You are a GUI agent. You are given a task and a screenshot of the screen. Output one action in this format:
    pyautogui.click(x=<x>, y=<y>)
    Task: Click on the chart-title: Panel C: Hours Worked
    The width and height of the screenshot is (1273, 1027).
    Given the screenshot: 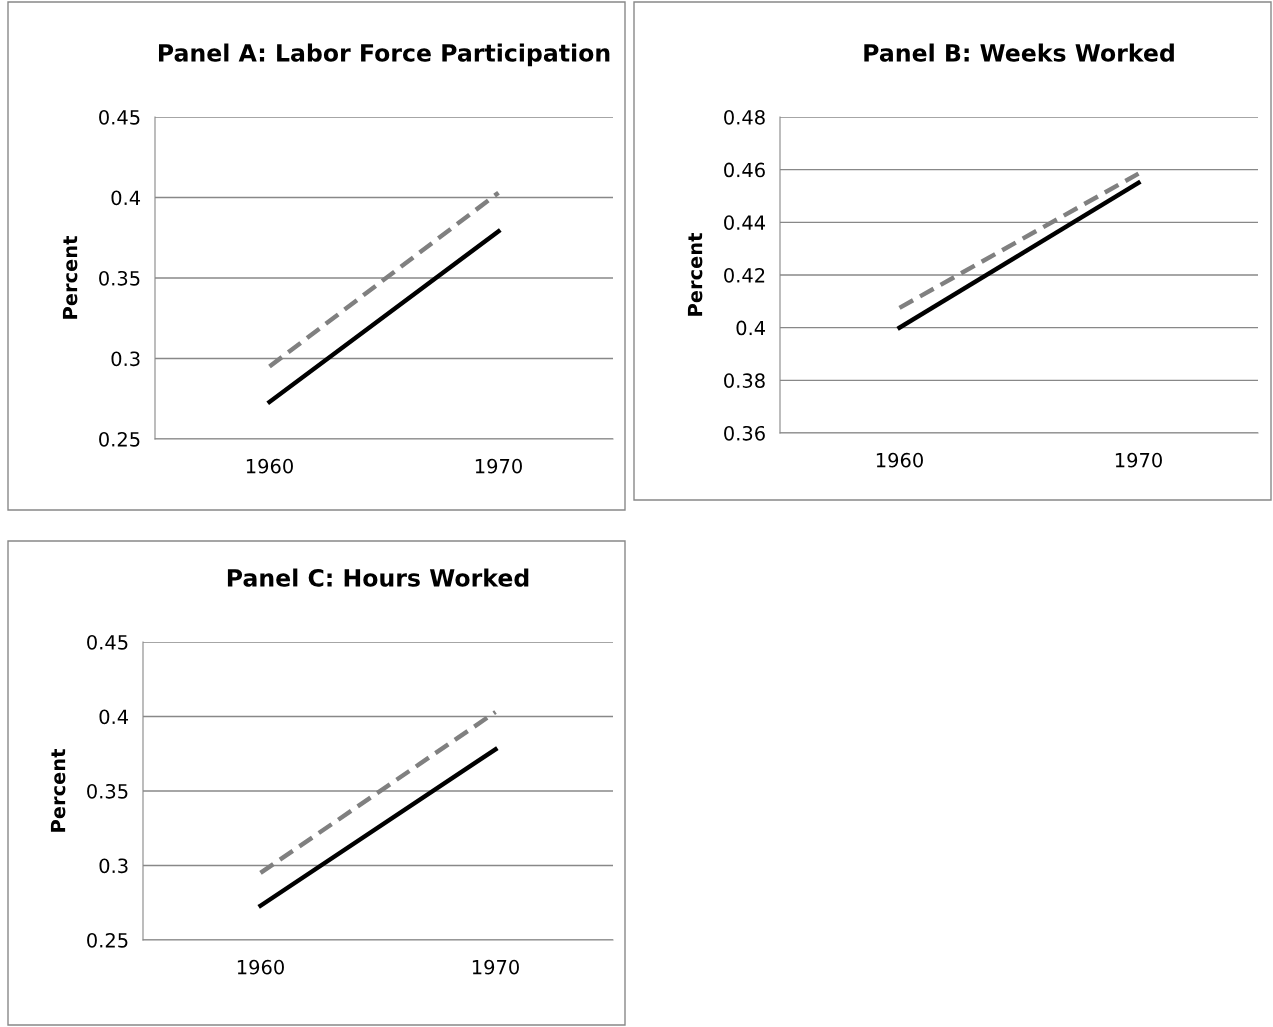 What is the action you would take?
    pyautogui.click(x=378, y=577)
    